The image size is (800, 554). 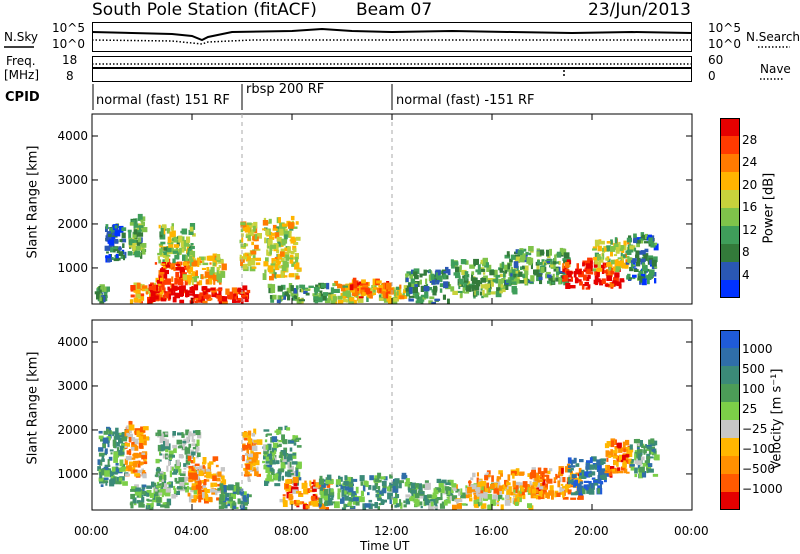 What do you see at coordinates (774, 47) in the screenshot?
I see `nsearch-dotted-legend` at bounding box center [774, 47].